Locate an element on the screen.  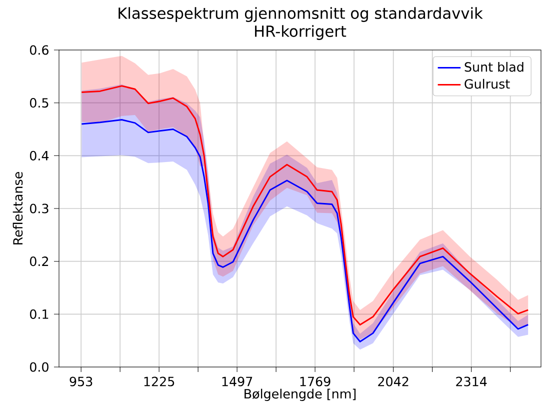
y-tick-label: 0.4 is located at coordinates (39, 155).